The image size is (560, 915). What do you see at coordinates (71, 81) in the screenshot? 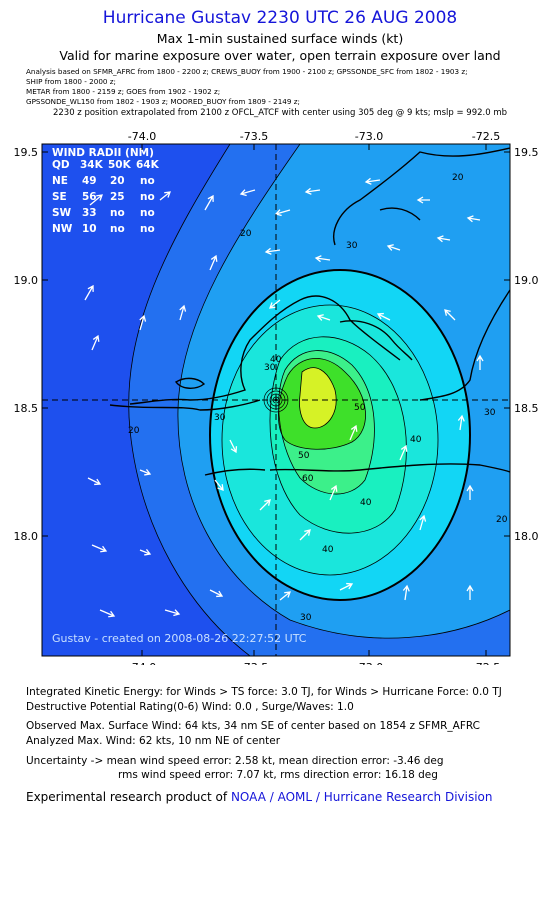
I see `analysis-line: SHIP from 1800 - 2000 z;` at bounding box center [71, 81].